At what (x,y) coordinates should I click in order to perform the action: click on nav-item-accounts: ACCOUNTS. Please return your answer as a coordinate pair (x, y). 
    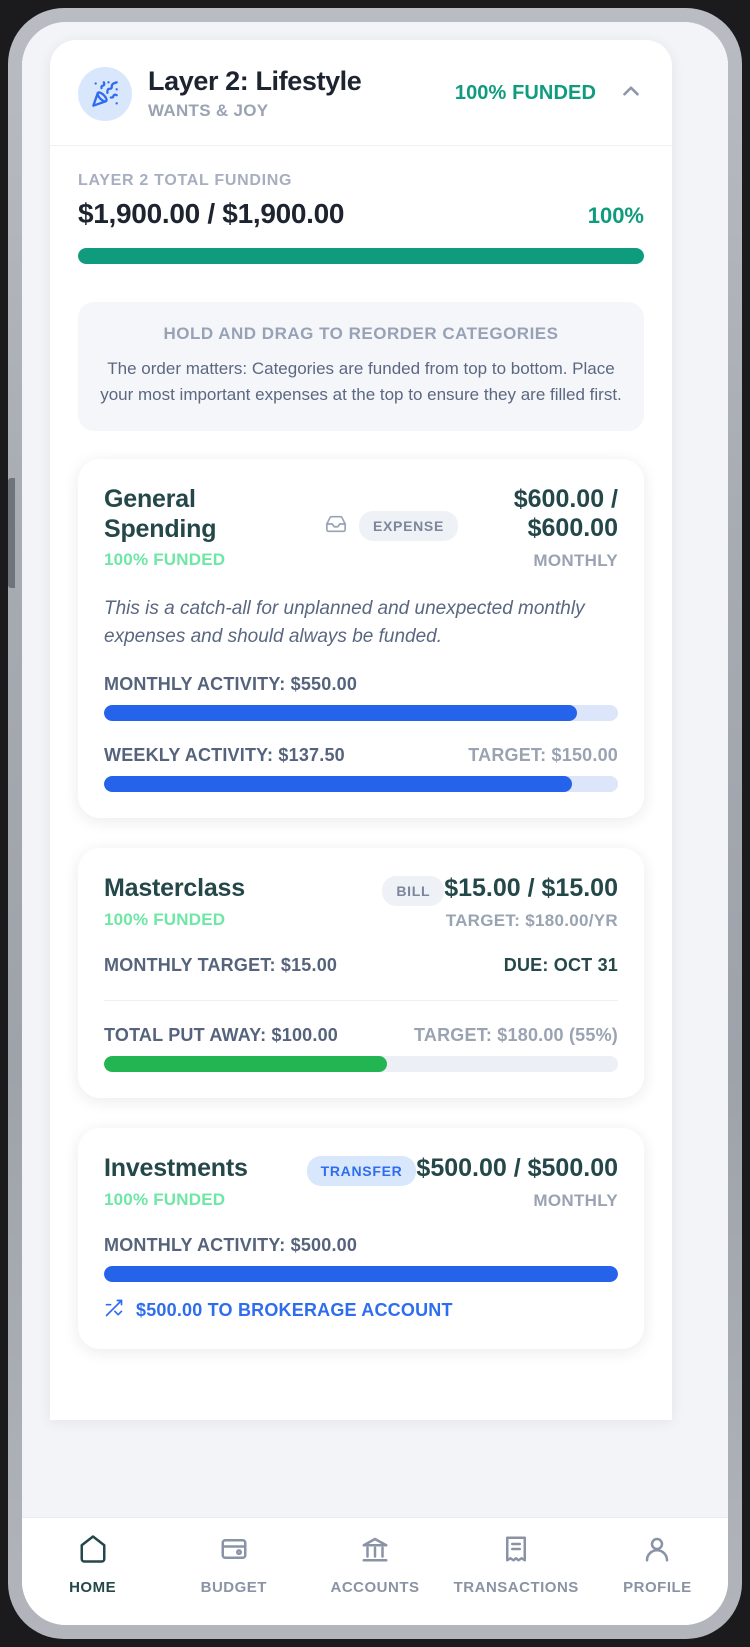
    Looking at the image, I should click on (374, 1565).